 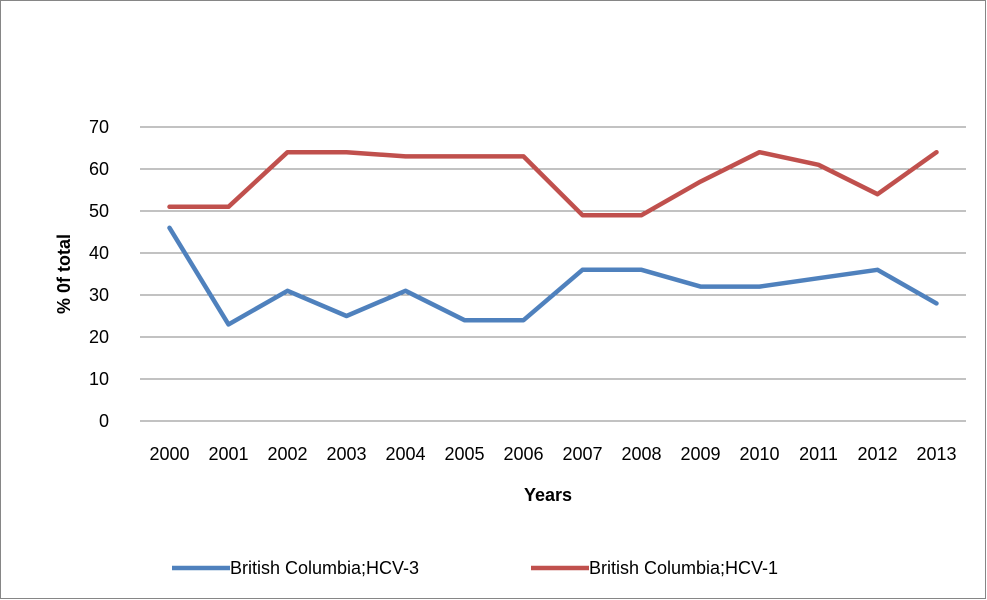 I want to click on y-tick-label: 20, so click(x=99, y=337).